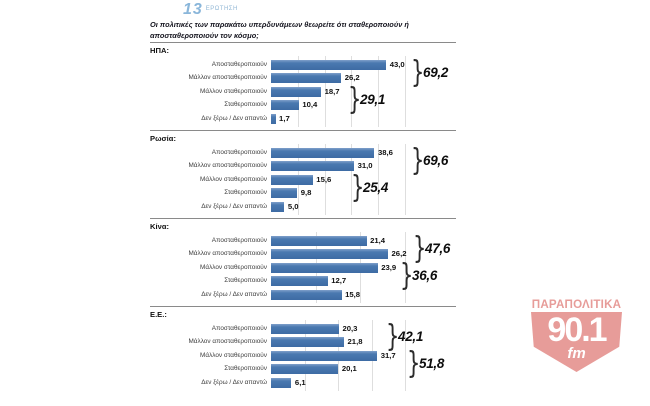 The height and width of the screenshot is (406, 650). I want to click on group-total-value: 47,6, so click(438, 248).